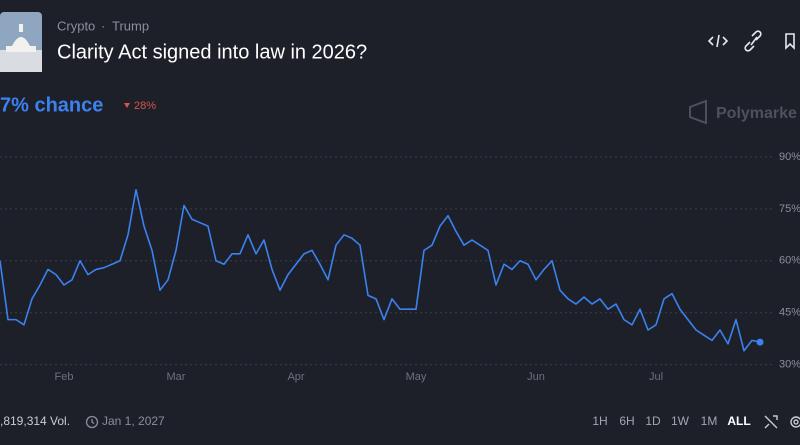  I want to click on end-date: Jan 1, 2027, so click(133, 421).